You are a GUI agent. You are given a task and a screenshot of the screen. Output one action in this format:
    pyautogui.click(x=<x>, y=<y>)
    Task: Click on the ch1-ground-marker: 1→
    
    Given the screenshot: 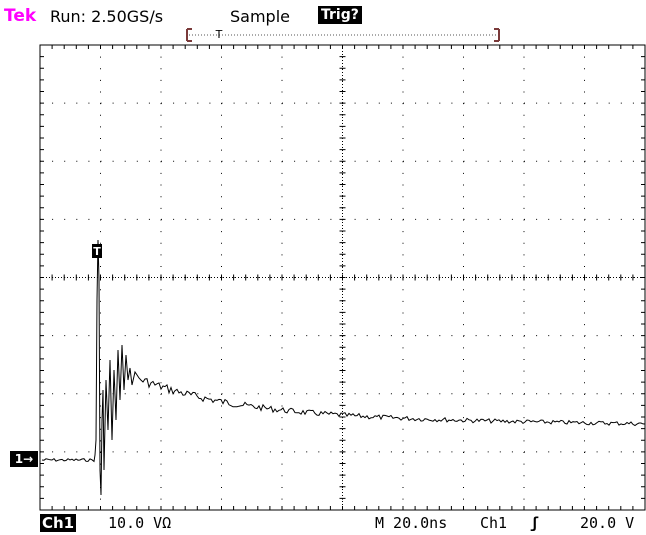 What is the action you would take?
    pyautogui.click(x=24, y=459)
    